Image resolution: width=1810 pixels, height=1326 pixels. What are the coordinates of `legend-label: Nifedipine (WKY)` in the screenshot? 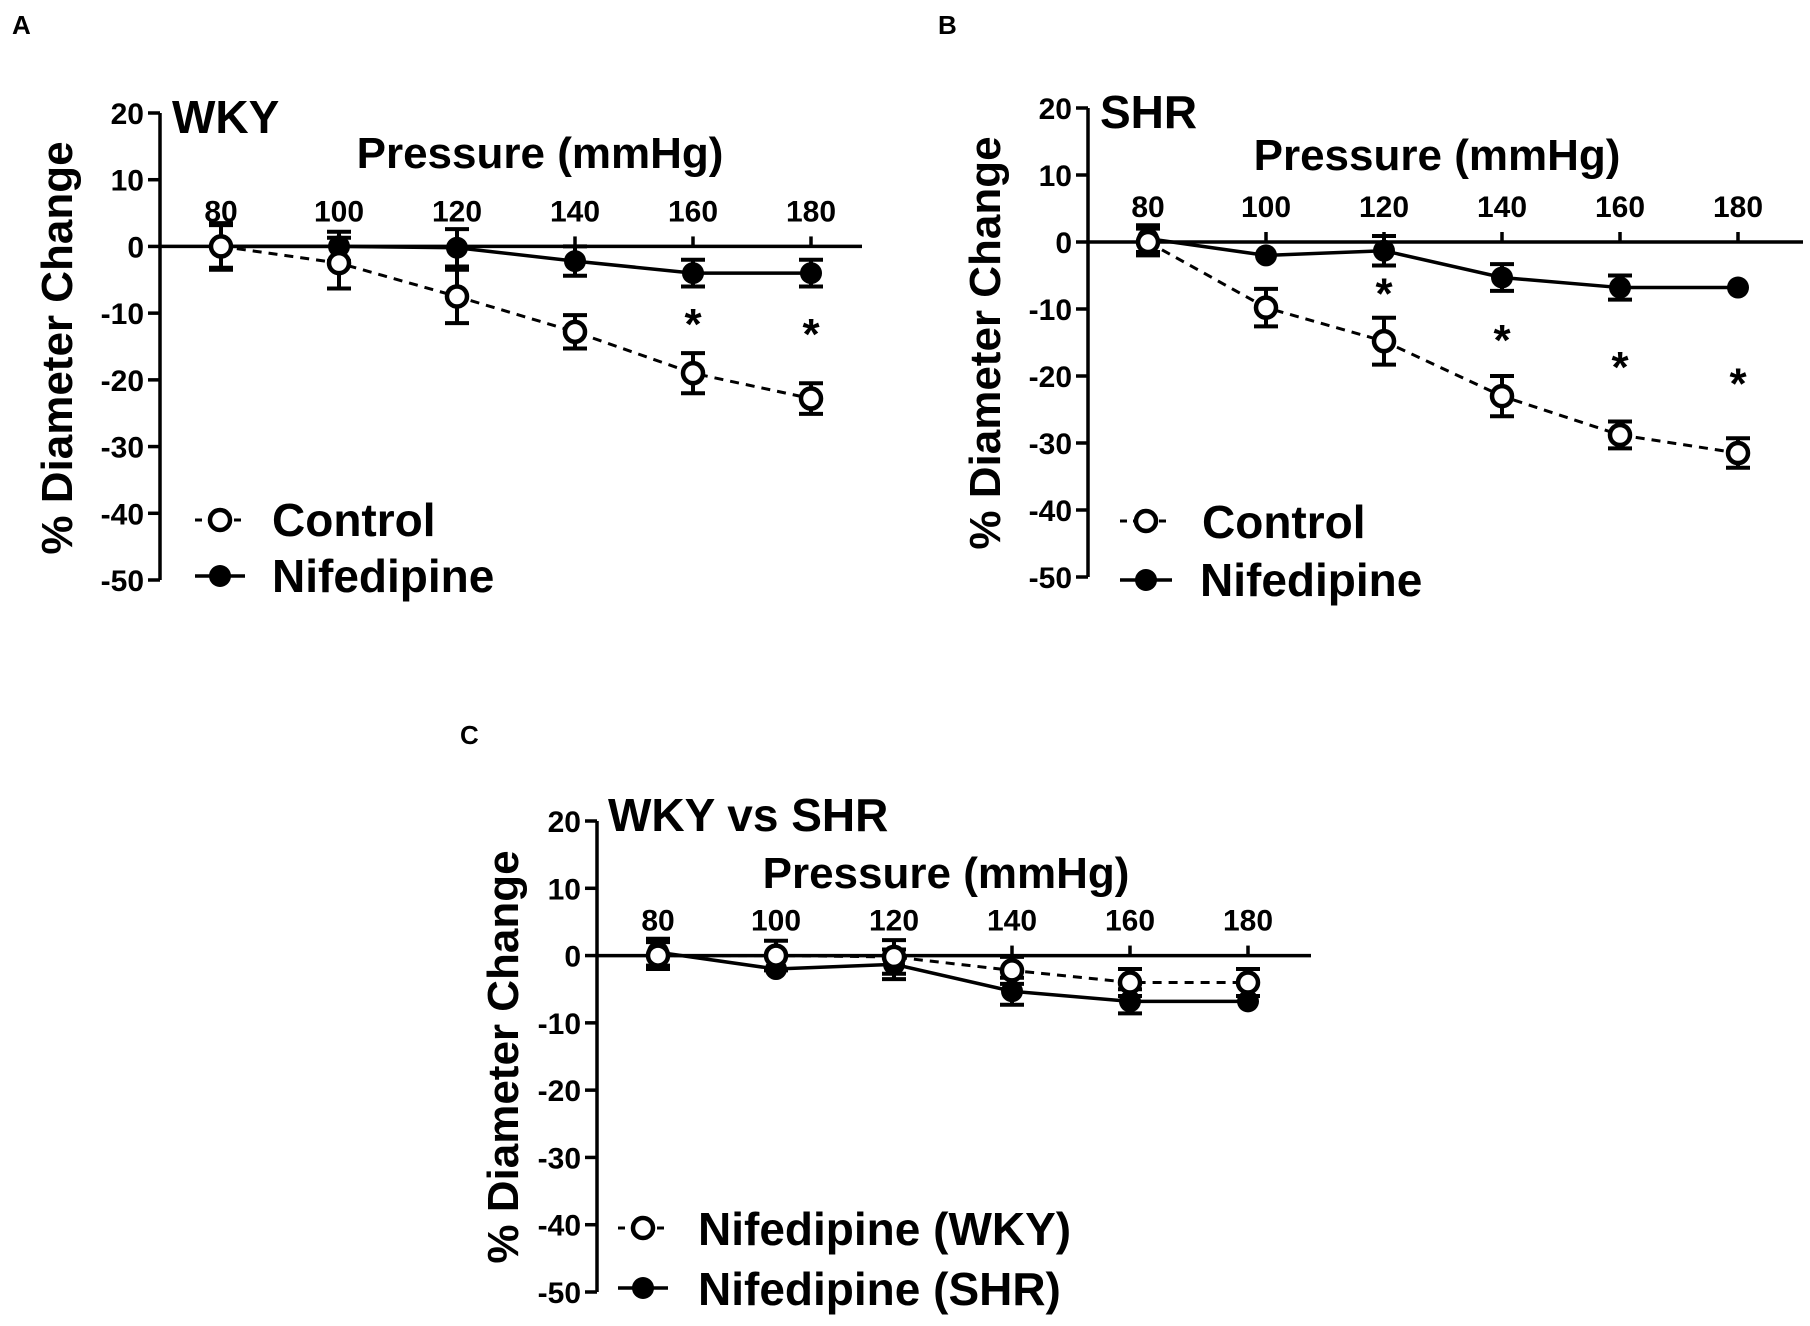 It's located at (884, 1229).